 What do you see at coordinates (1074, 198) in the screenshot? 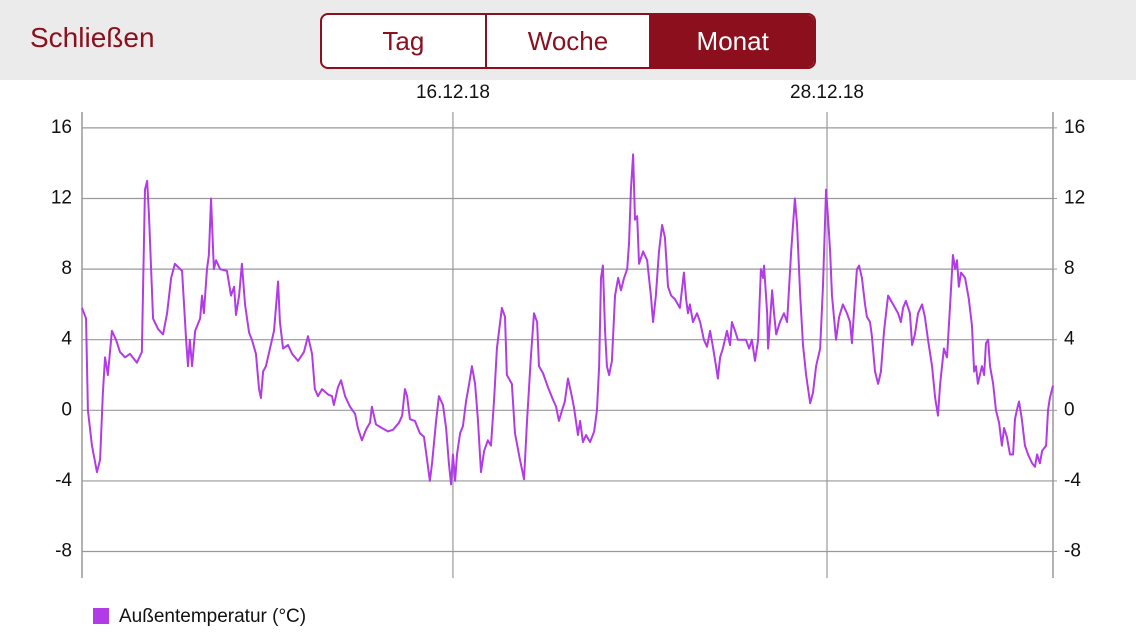
I see `y2-tick-label: 12` at bounding box center [1074, 198].